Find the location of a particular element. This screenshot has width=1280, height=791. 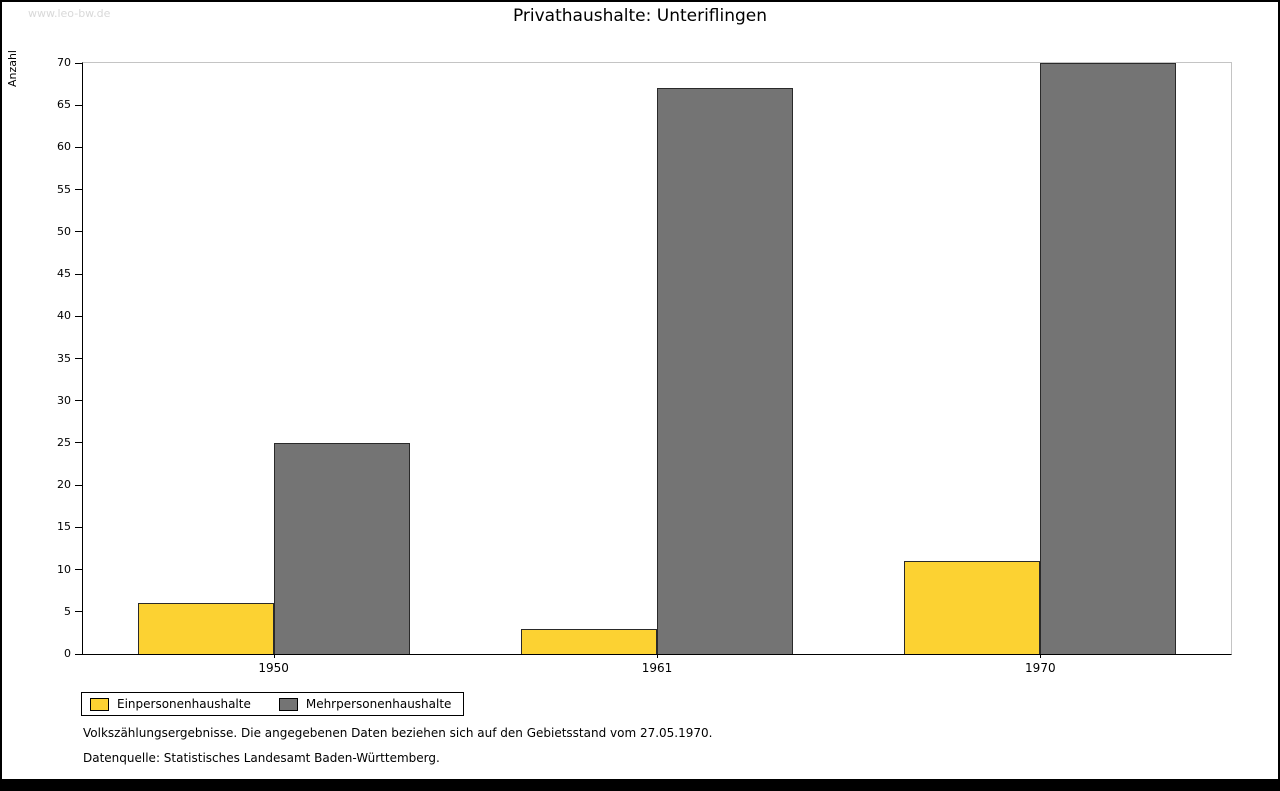

legend-item: Einpersonenhaushalte is located at coordinates (170, 704).